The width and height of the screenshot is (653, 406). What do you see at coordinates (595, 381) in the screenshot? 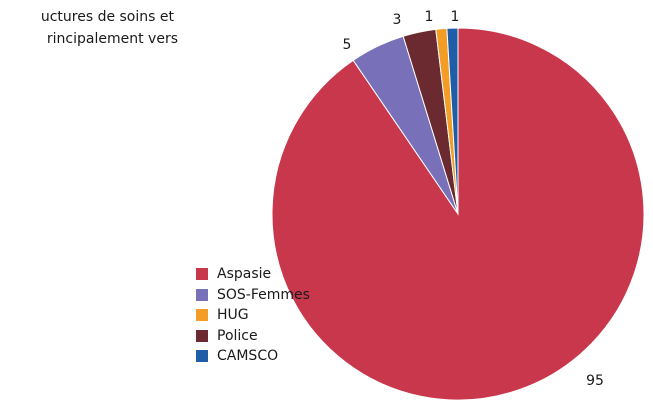
I see `data-label-aspasie: 95` at bounding box center [595, 381].